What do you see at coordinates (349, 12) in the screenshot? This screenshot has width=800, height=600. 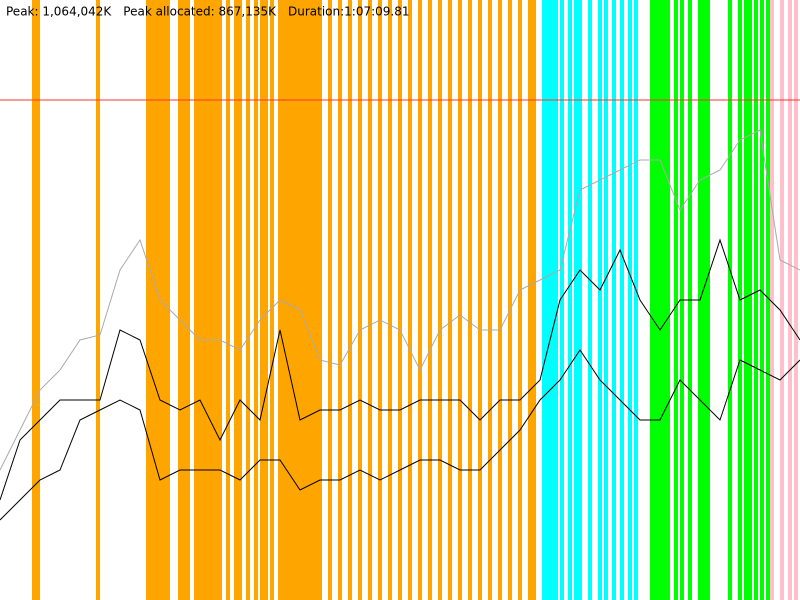 I see `header-text: Duration:1:07:09.81` at bounding box center [349, 12].